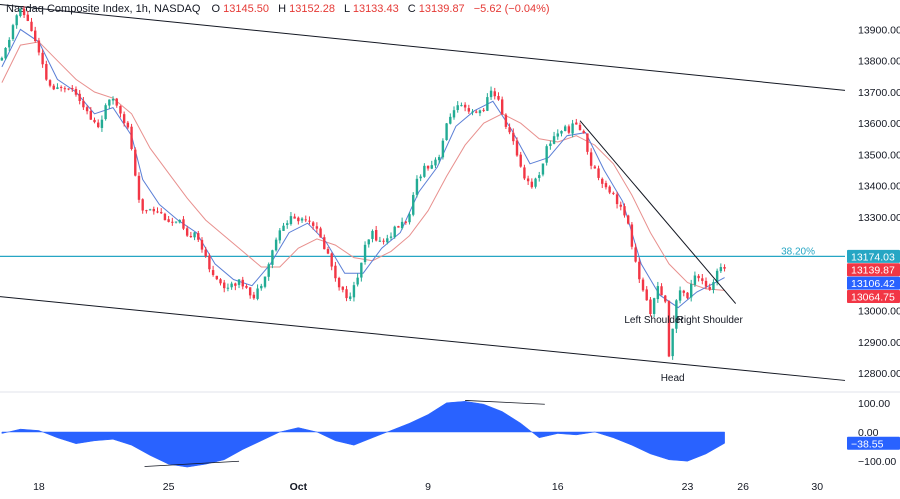  What do you see at coordinates (879, 374) in the screenshot?
I see `price-tick-label: 12800.00` at bounding box center [879, 374].